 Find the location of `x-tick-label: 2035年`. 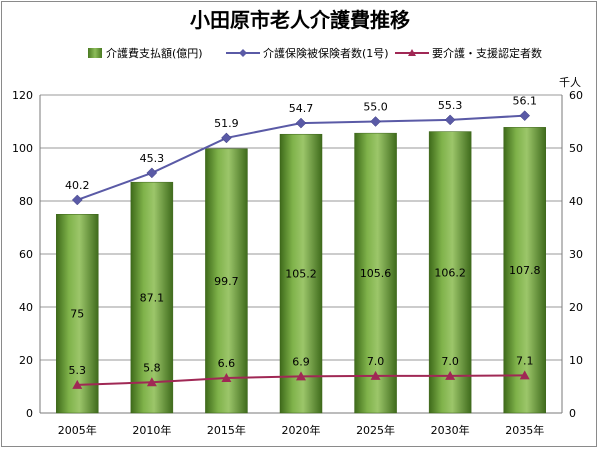

x-tick-label: 2035年 is located at coordinates (524, 430).